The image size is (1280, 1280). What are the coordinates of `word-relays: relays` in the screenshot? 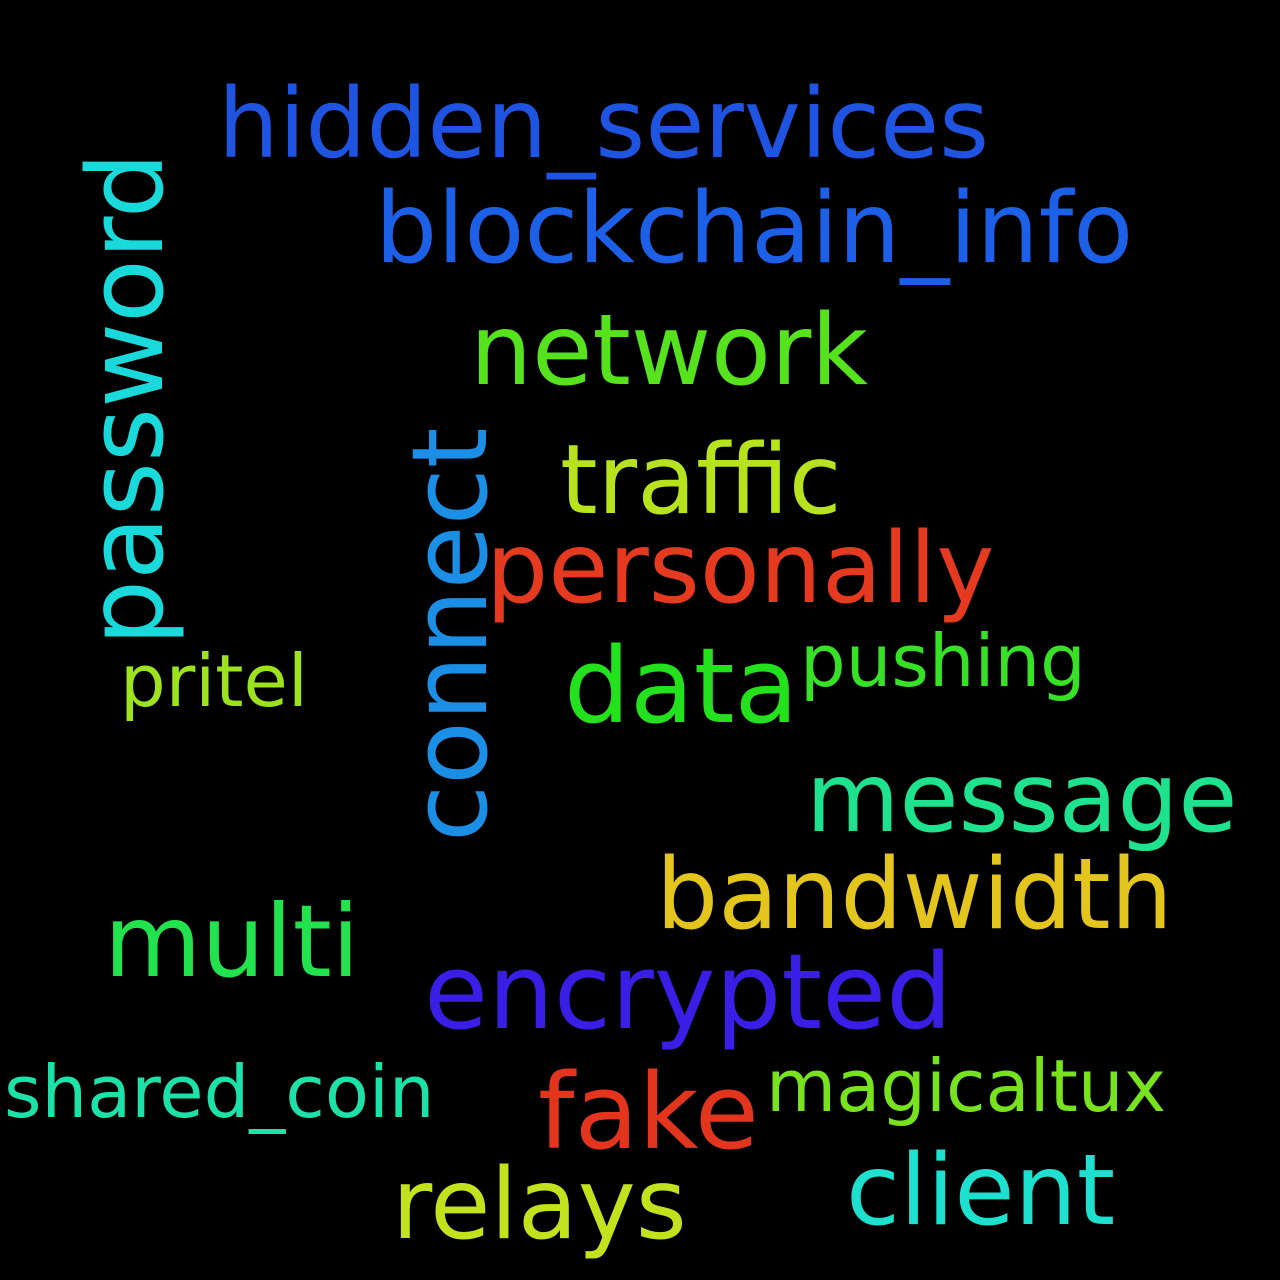 It's located at (539, 1205).